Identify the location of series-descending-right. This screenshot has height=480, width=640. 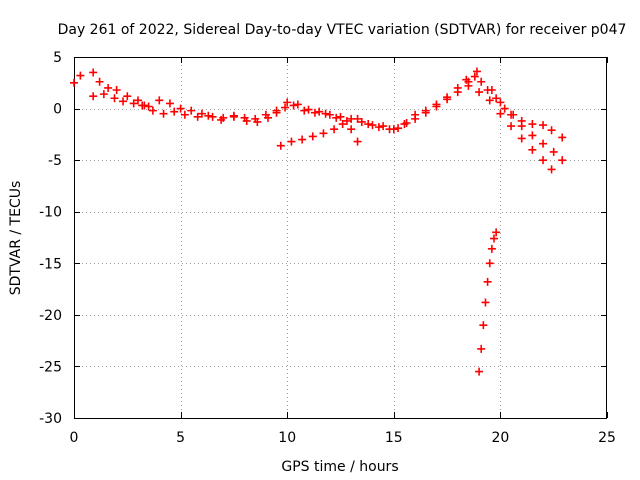
(527, 125).